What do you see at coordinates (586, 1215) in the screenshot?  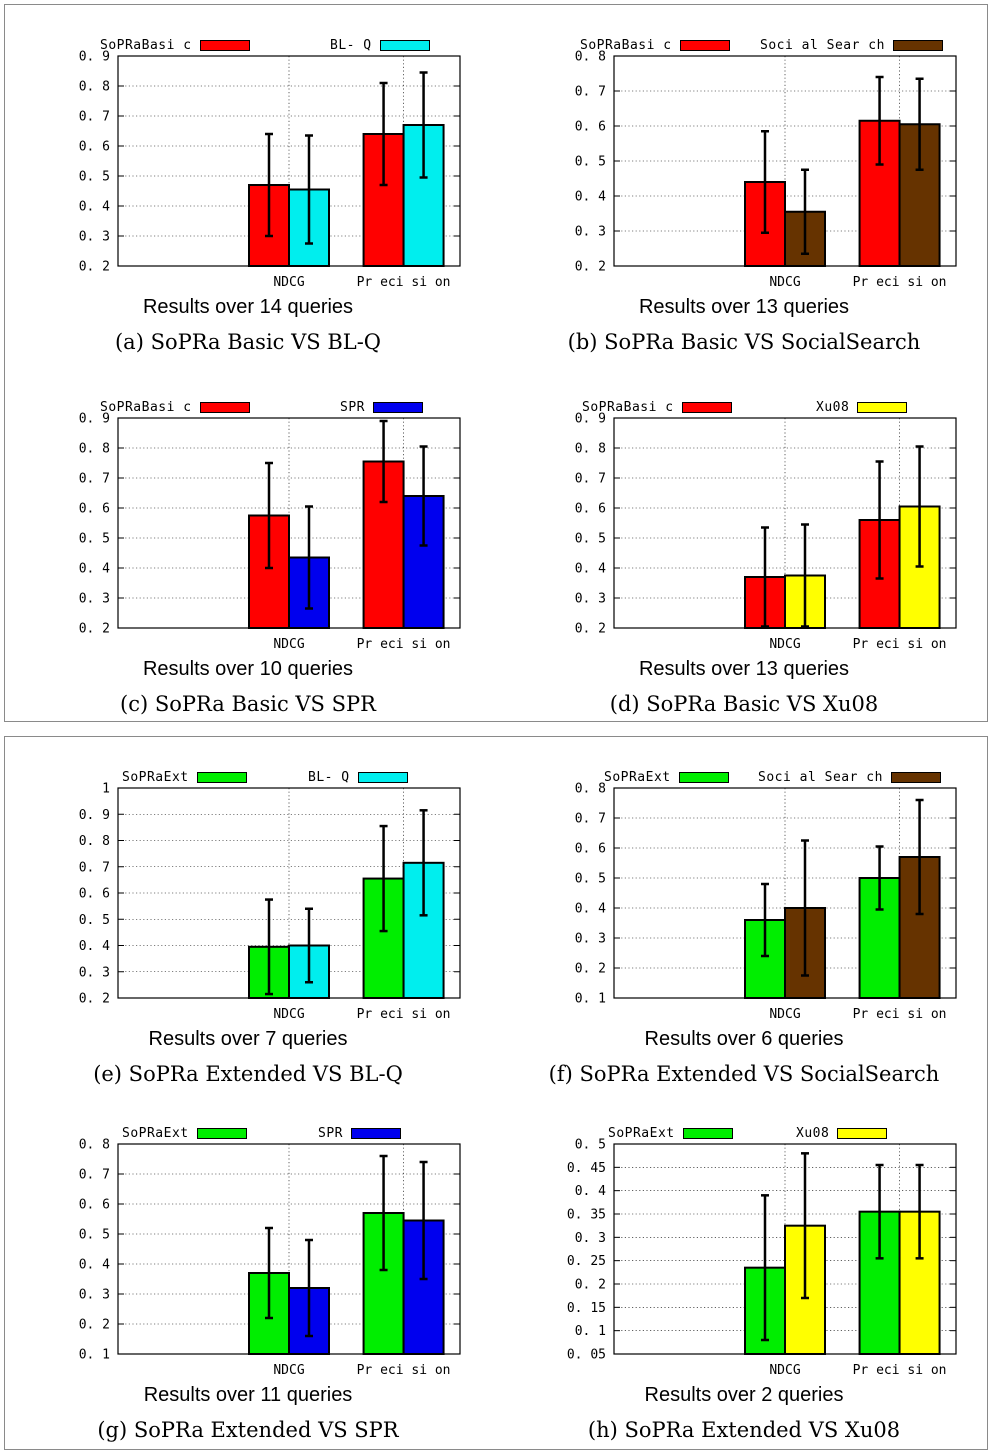 I see `y-tick-label: 0. 35` at bounding box center [586, 1215].